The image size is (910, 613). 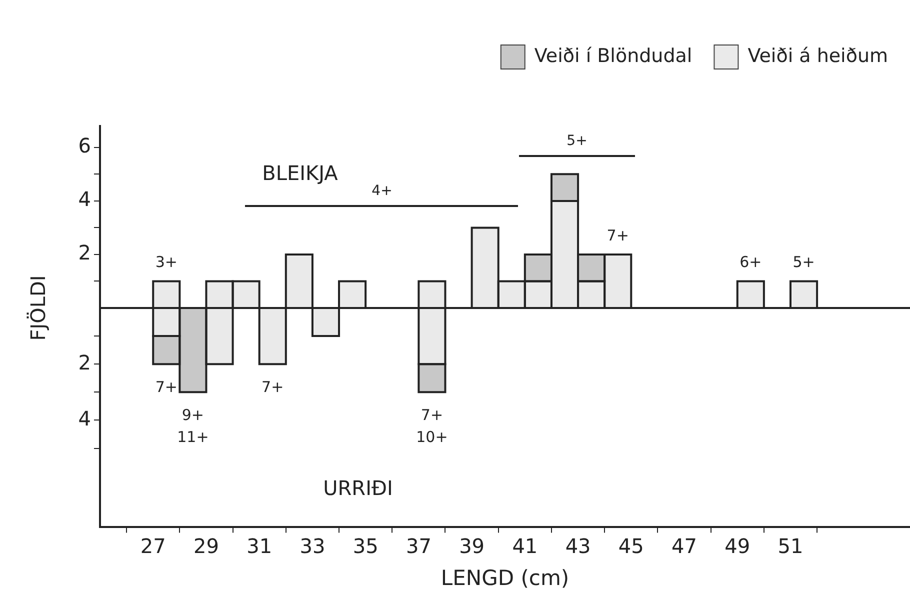 What do you see at coordinates (206, 546) in the screenshot?
I see `x-tick-label: 29` at bounding box center [206, 546].